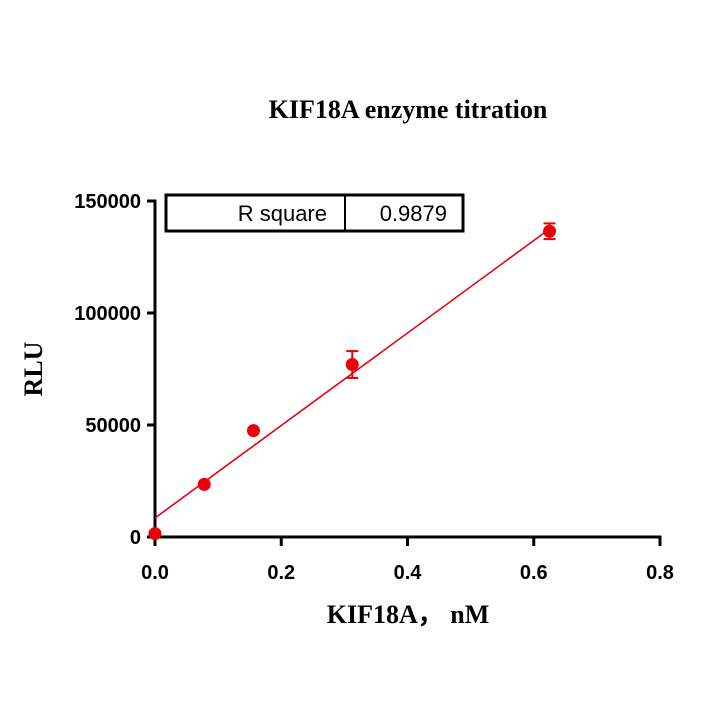  Describe the element at coordinates (282, 213) in the screenshot. I see `stats-box-label: R square` at that location.